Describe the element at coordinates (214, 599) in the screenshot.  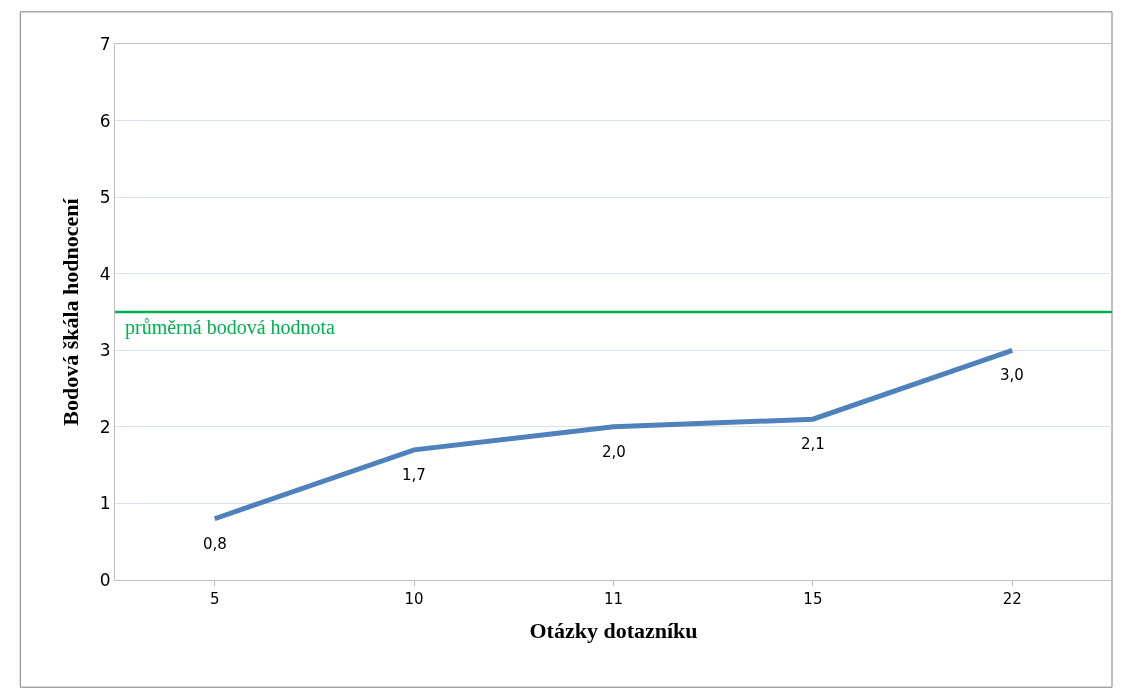
I see `x-tick-label: 5` at that location.